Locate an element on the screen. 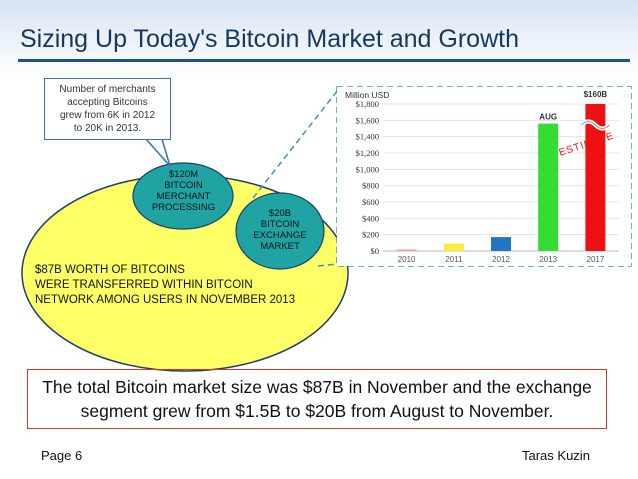 The height and width of the screenshot is (479, 638). network-line: $87B WORTH OF BITCOINS is located at coordinates (110, 270).